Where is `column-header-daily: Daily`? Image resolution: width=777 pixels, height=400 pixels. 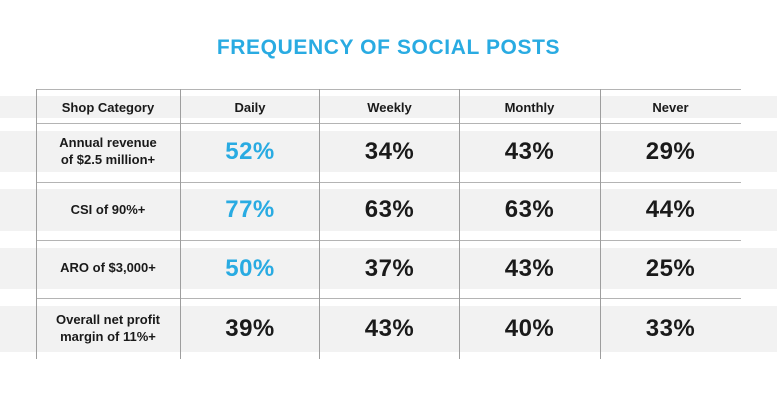 column-header-daily: Daily is located at coordinates (250, 107).